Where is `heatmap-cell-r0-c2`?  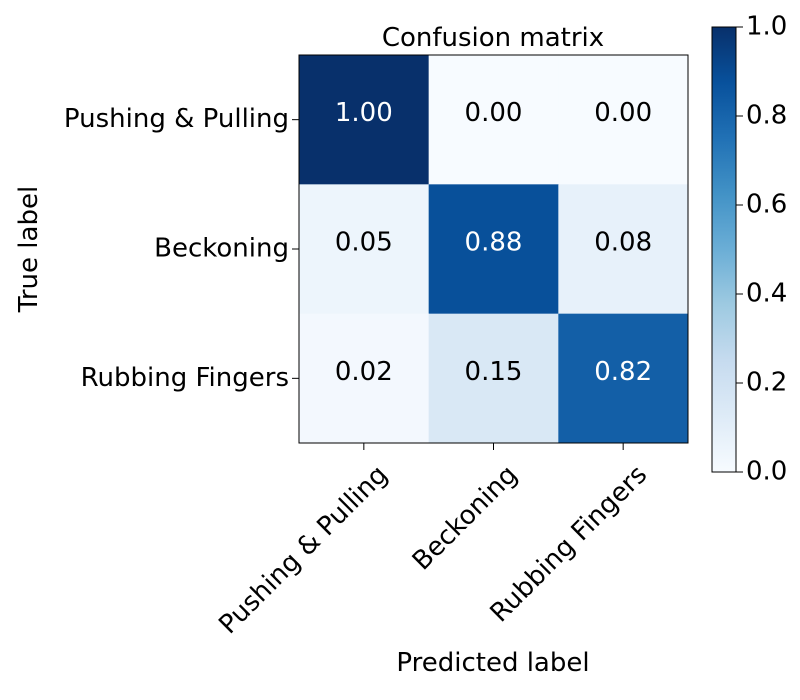 heatmap-cell-r0-c2 is located at coordinates (623, 120).